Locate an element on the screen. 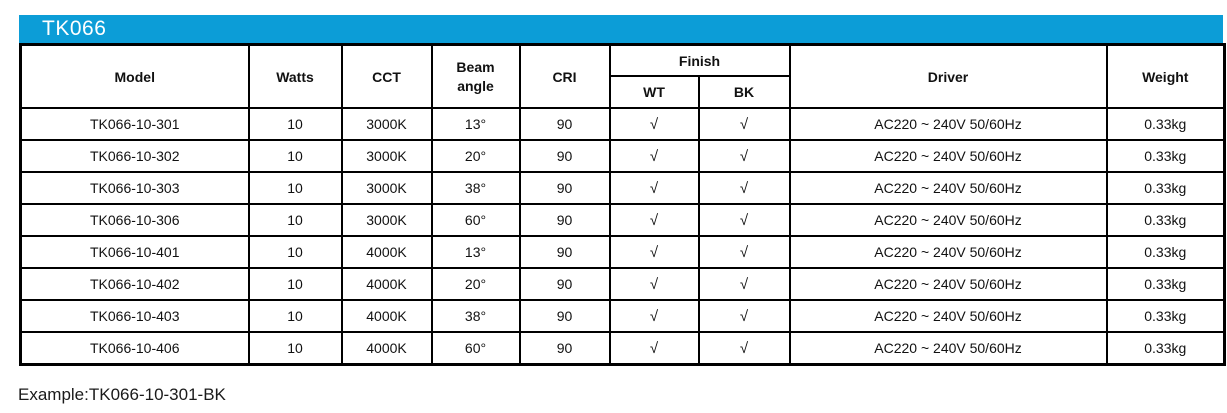 The image size is (1227, 413). header-row-2: WT BK is located at coordinates (623, 92).